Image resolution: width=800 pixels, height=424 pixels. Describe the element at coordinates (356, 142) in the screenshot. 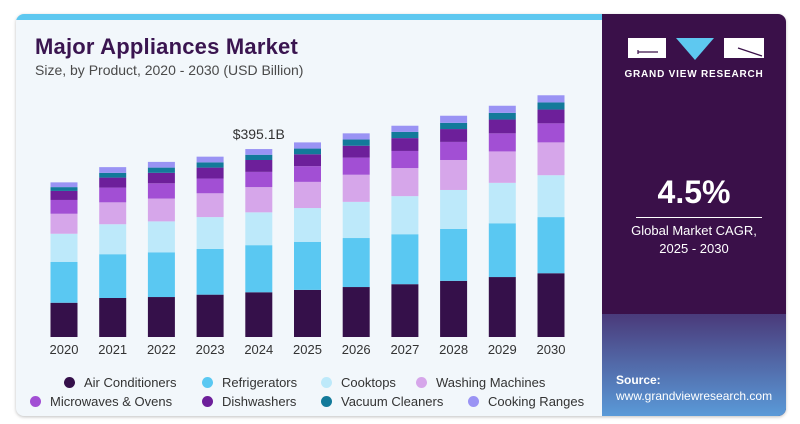

I see `bar-segment-vacuum-cleaners-2026` at that location.